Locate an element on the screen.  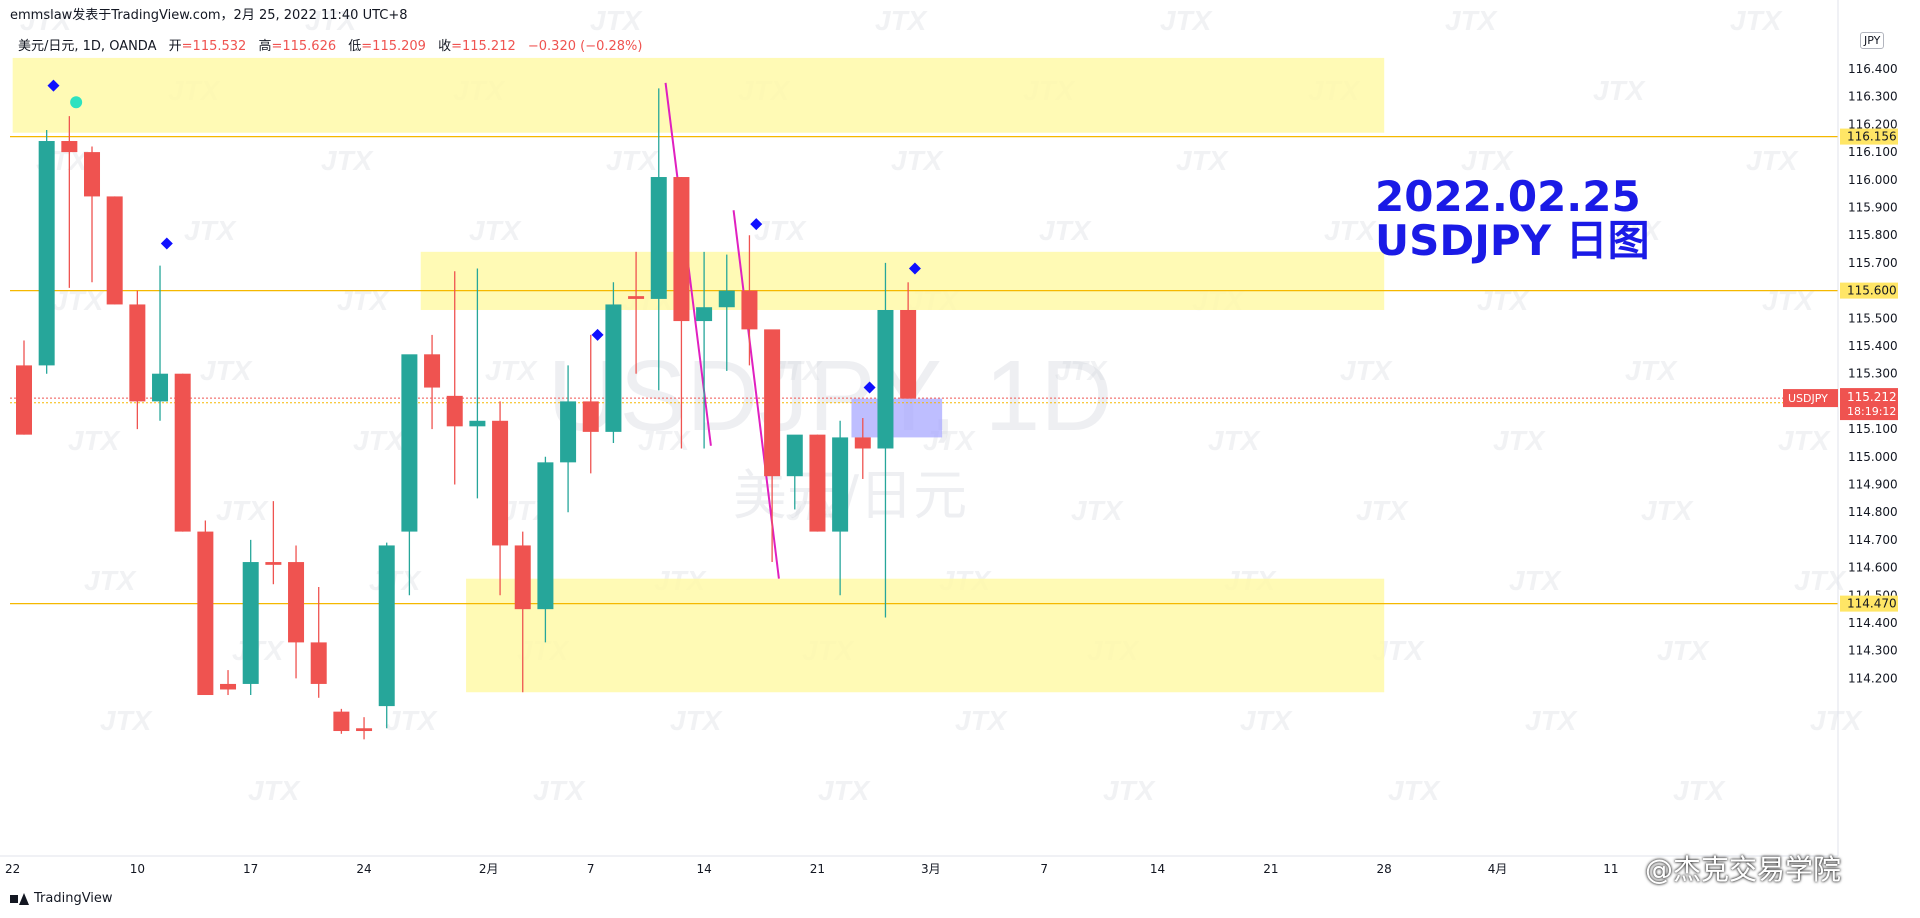
close-label: 收 is located at coordinates (445, 46).